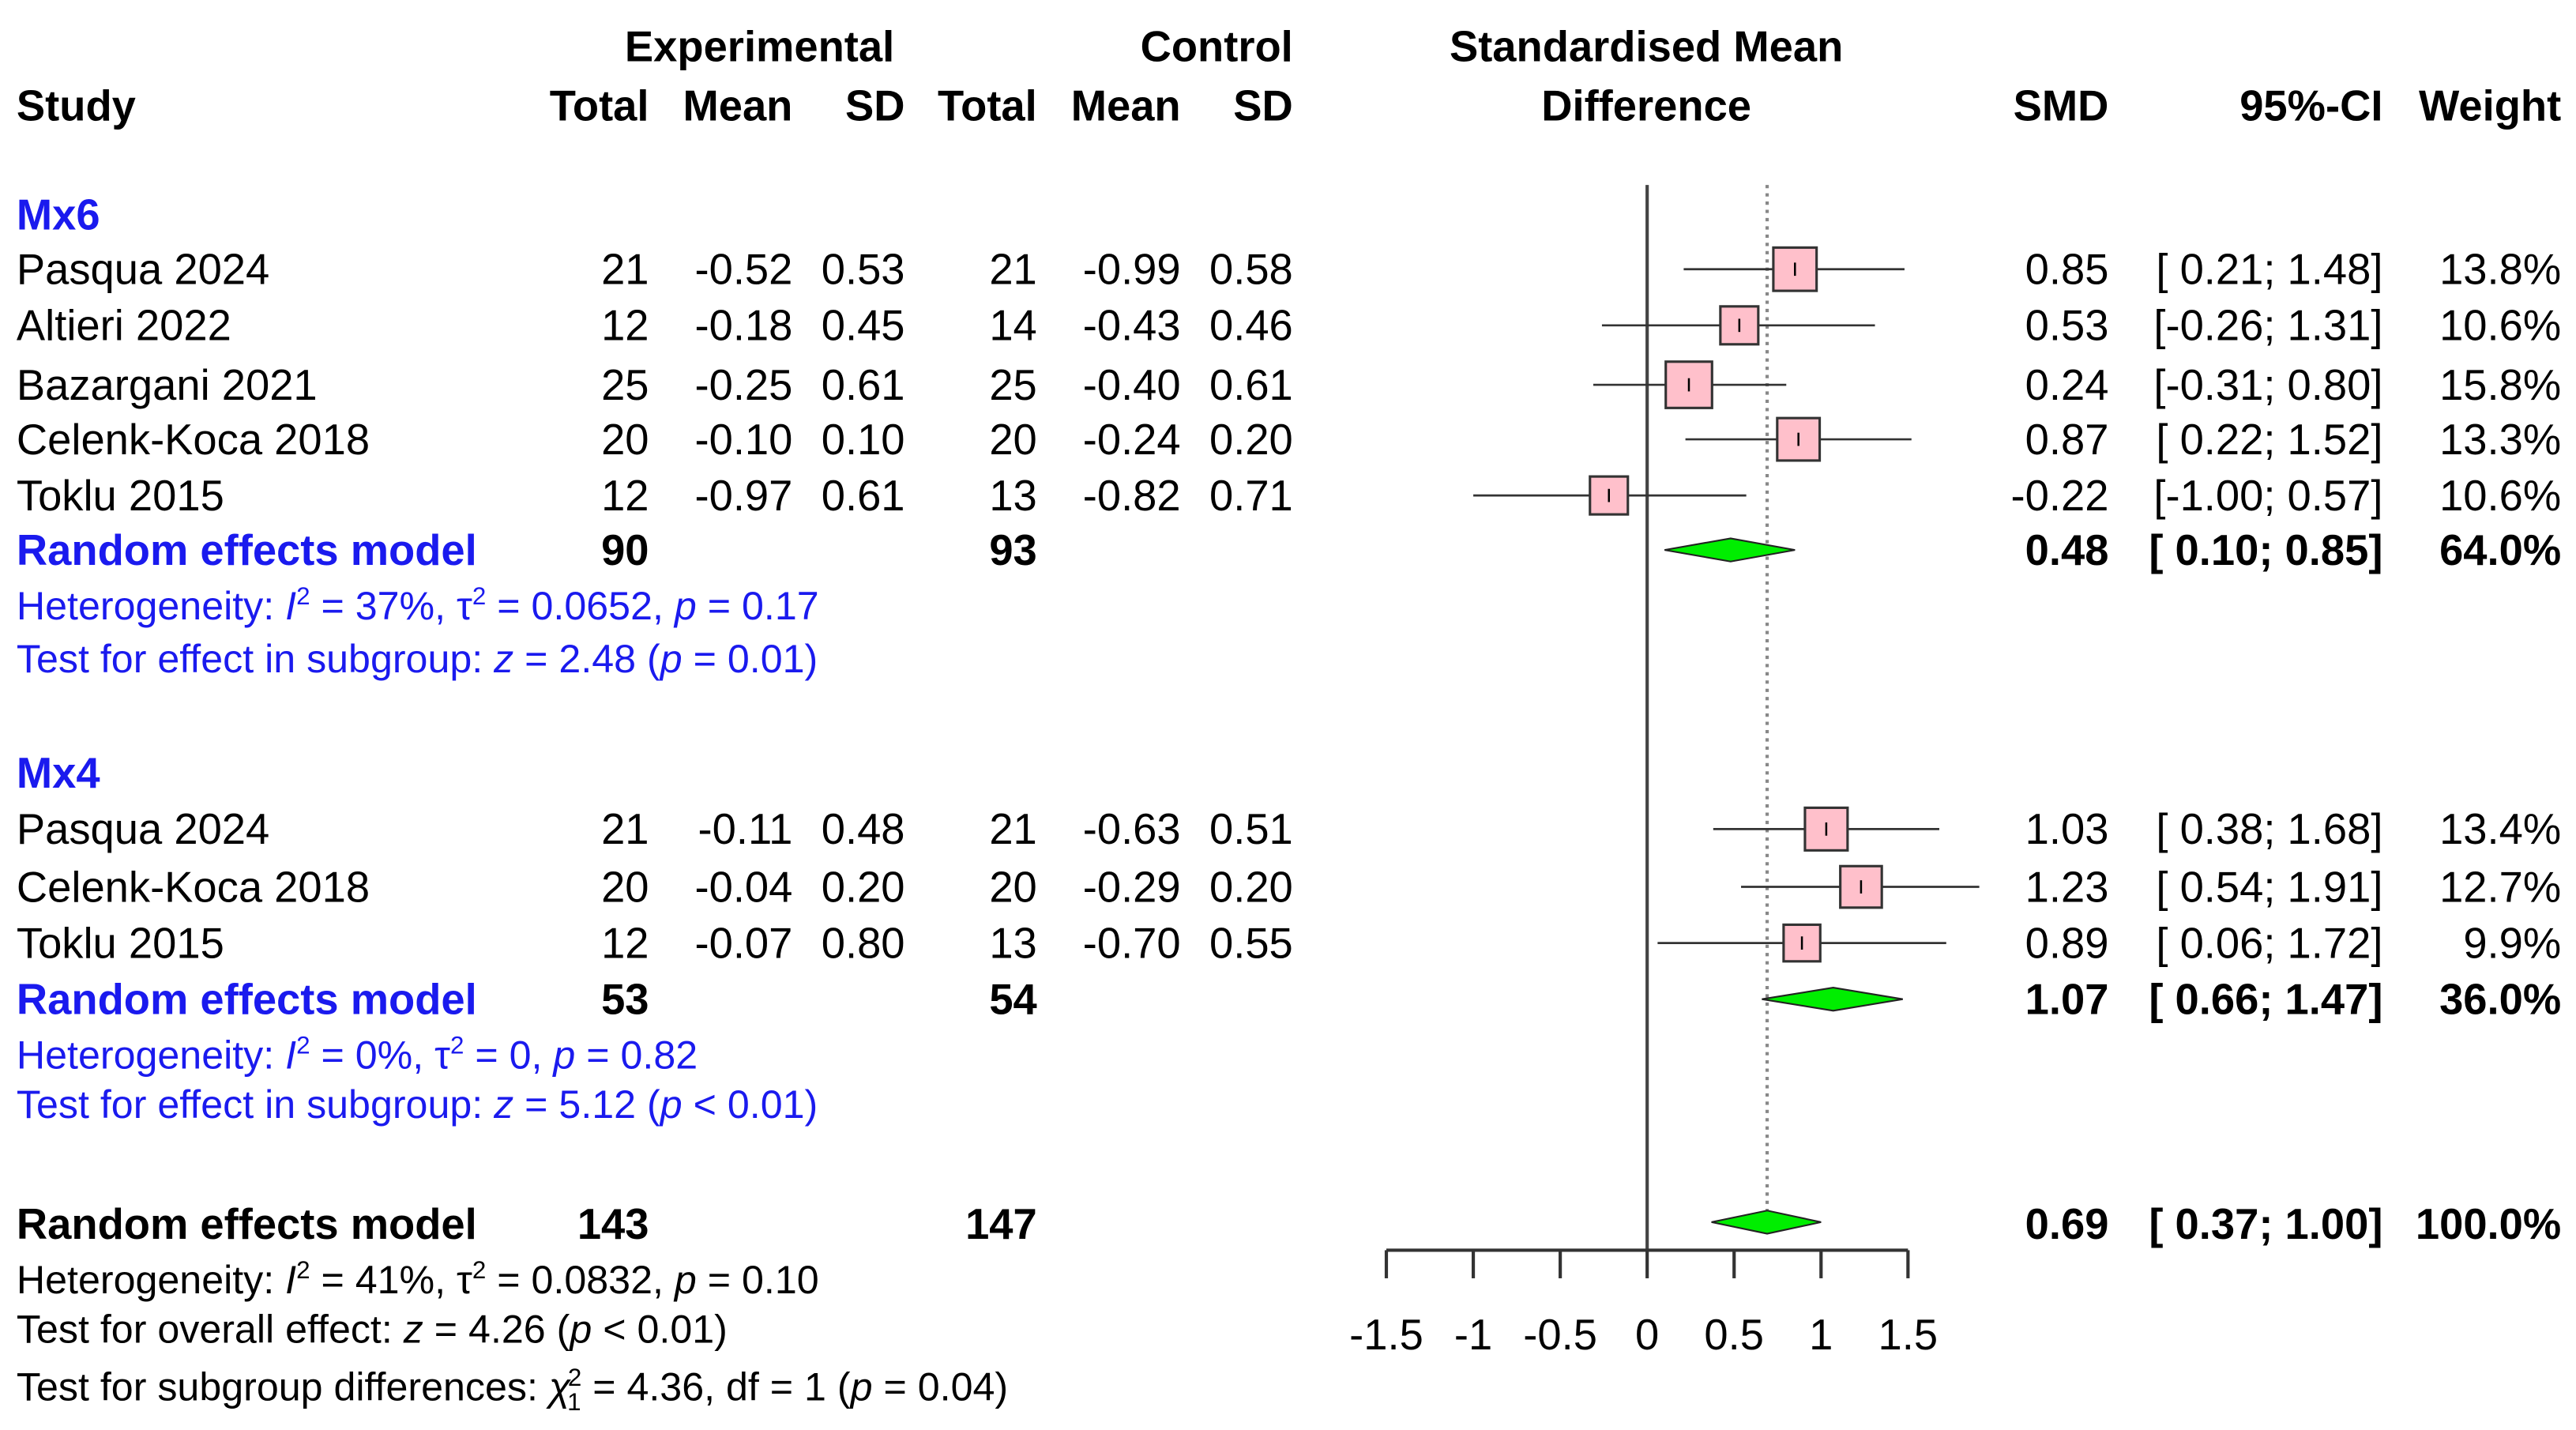  Describe the element at coordinates (1251, 269) in the screenshot. I see `ctrl-sd: 0.58` at that location.